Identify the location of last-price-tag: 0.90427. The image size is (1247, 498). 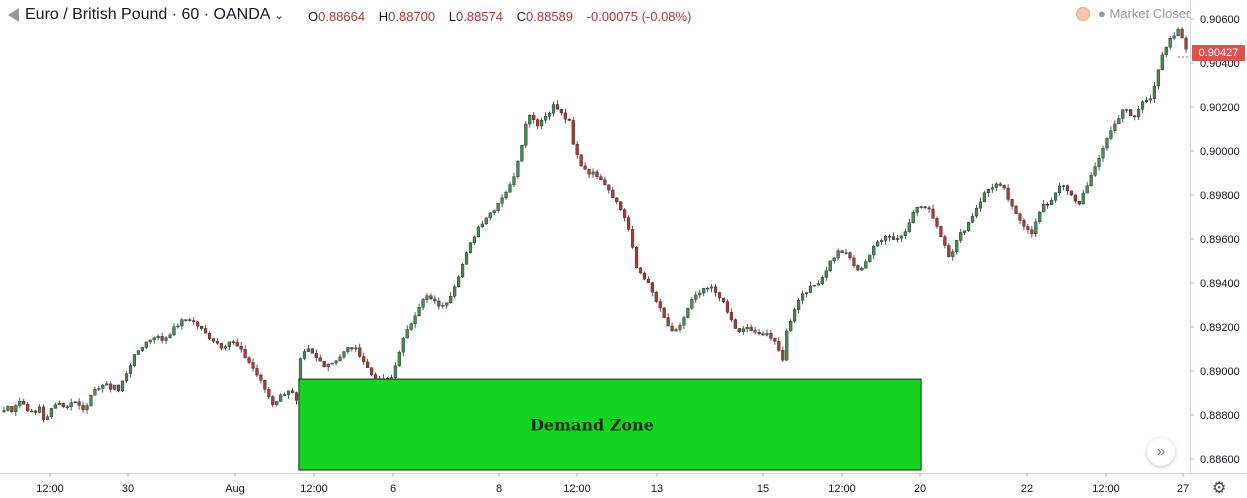
(1218, 53).